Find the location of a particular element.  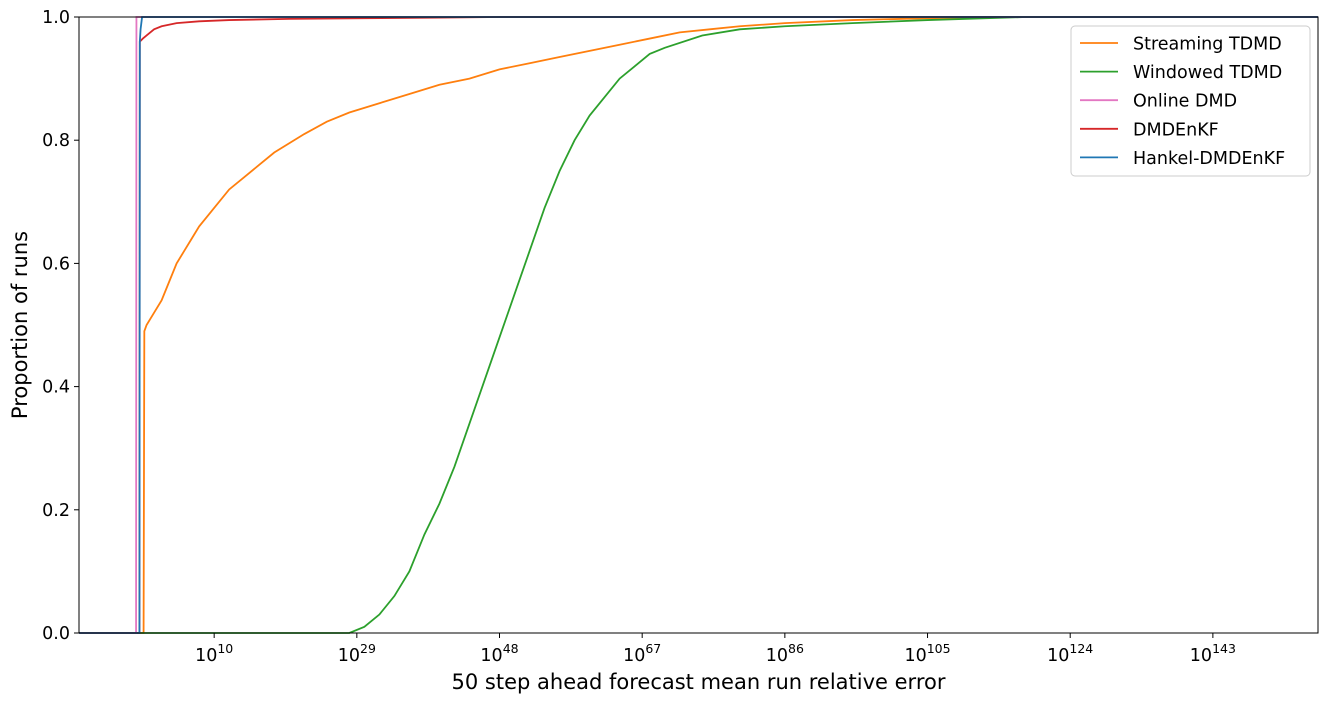

x-tick-label: 10143 is located at coordinates (1213, 653).